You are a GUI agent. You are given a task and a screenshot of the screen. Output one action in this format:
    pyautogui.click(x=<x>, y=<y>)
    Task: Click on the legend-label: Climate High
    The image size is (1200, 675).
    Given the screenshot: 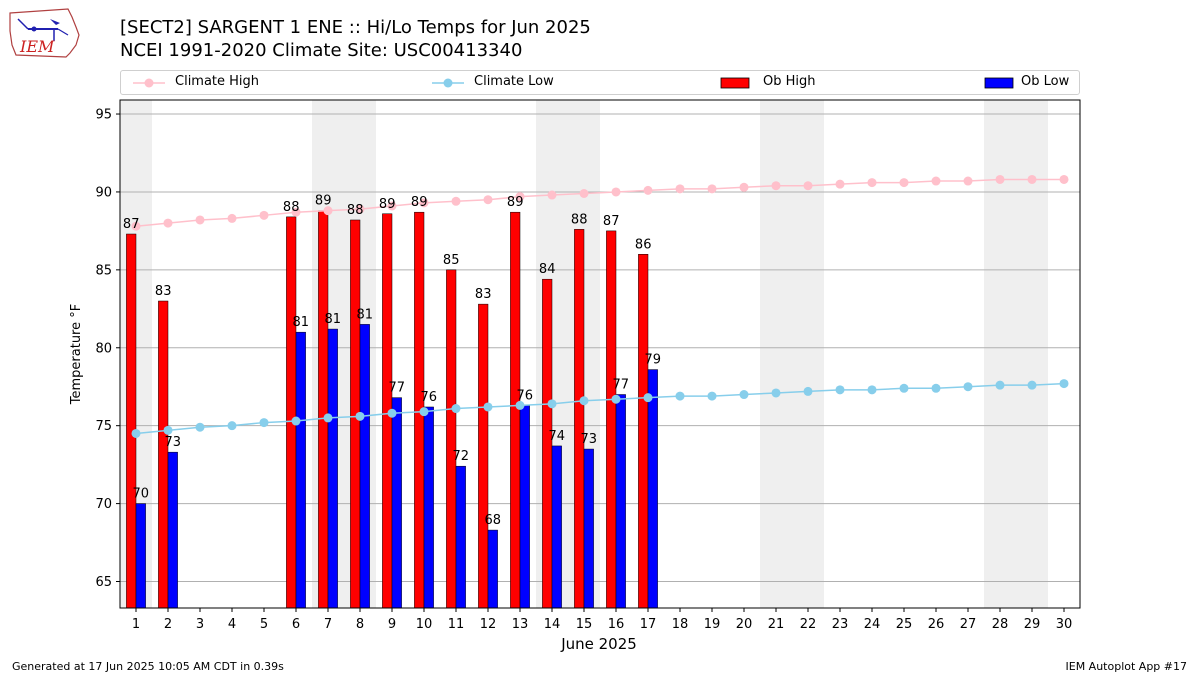 What is the action you would take?
    pyautogui.click(x=217, y=81)
    